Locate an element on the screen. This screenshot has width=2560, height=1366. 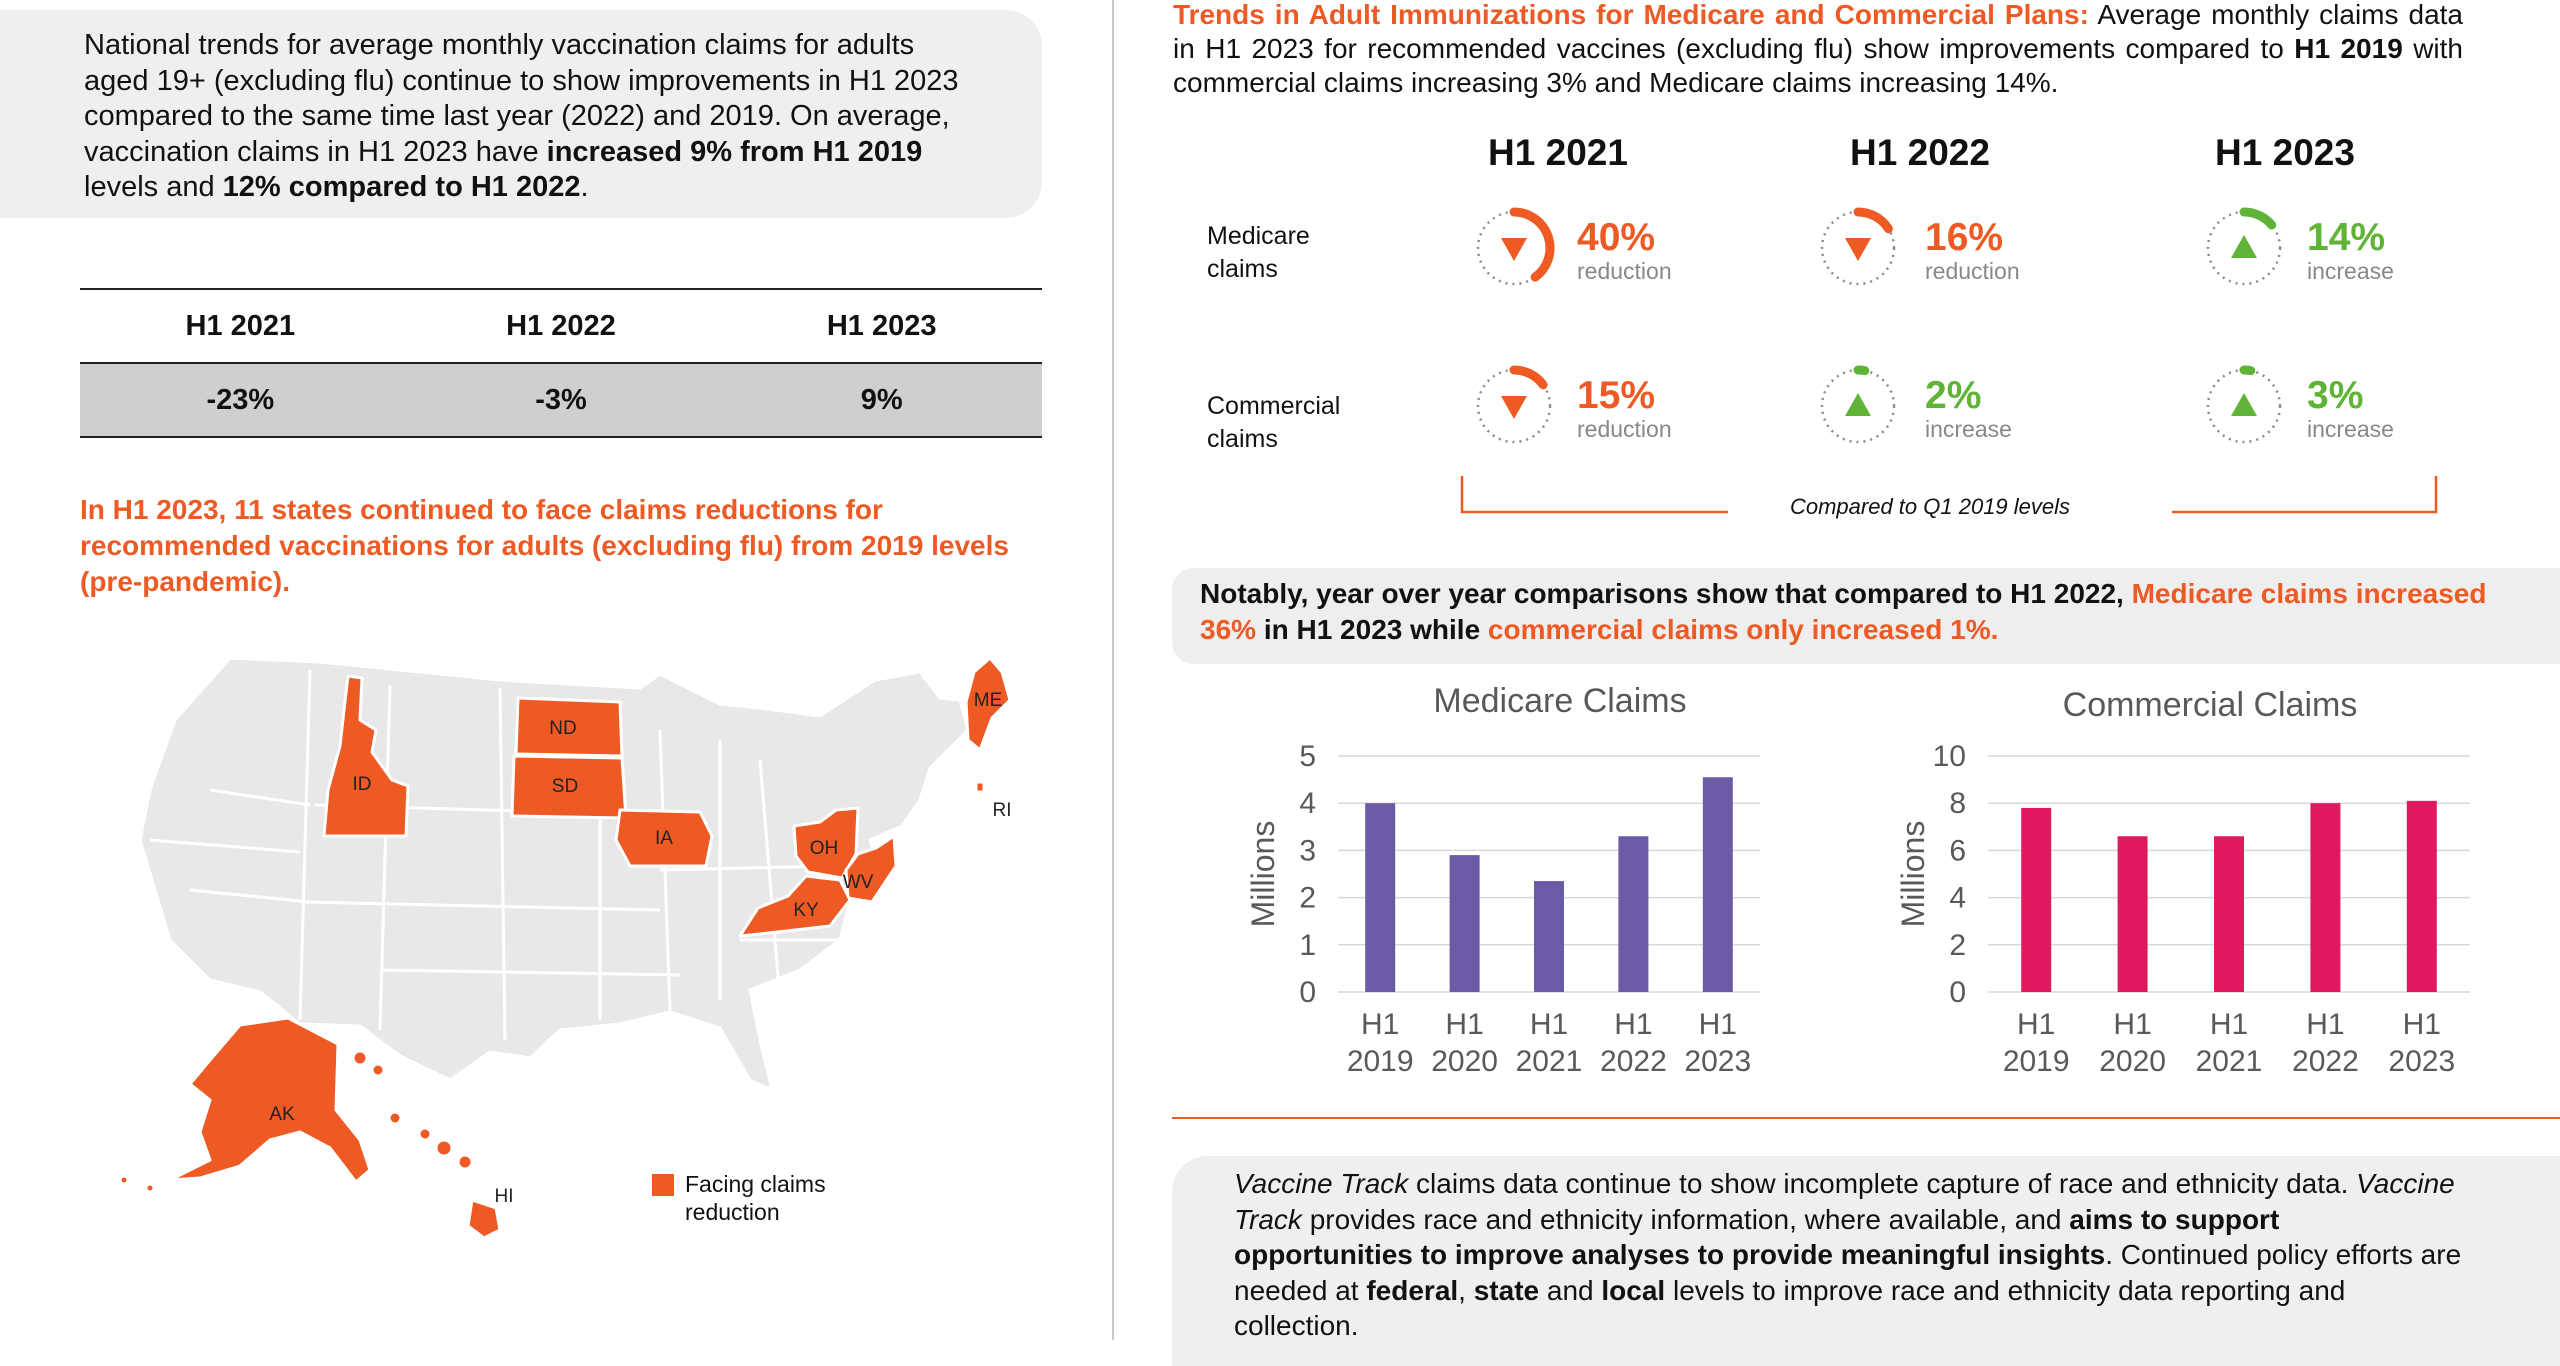
table-cell: 9% is located at coordinates (881, 400).